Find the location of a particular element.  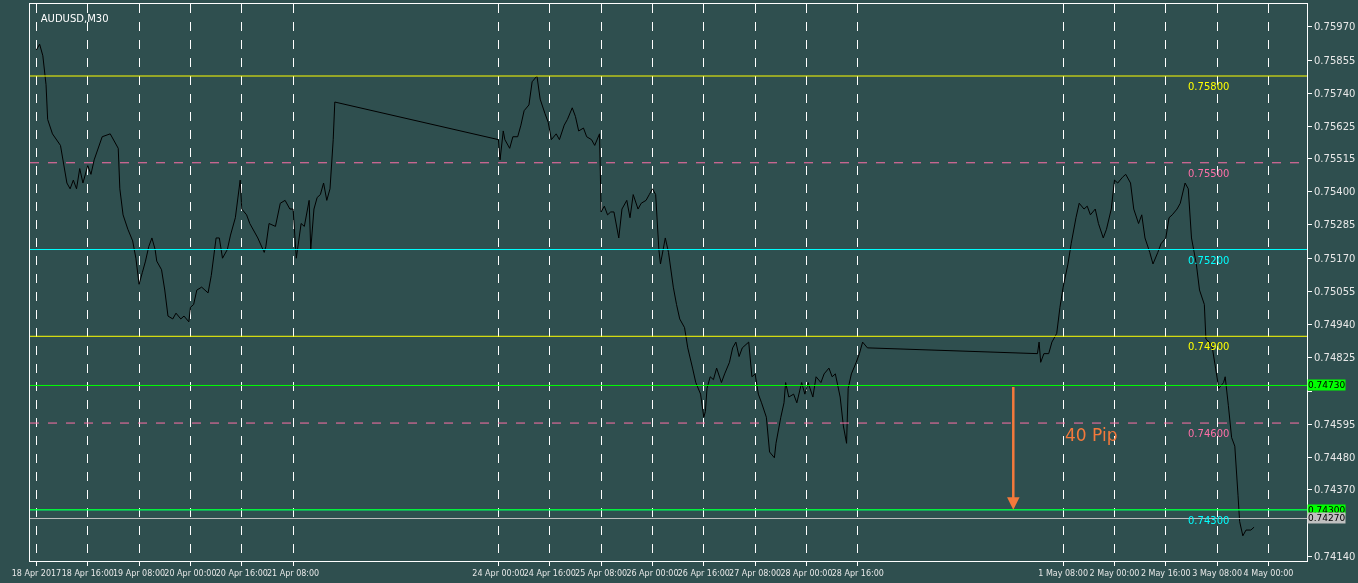

x-tick-label: 18 Apr 16:00 is located at coordinates (87, 573).